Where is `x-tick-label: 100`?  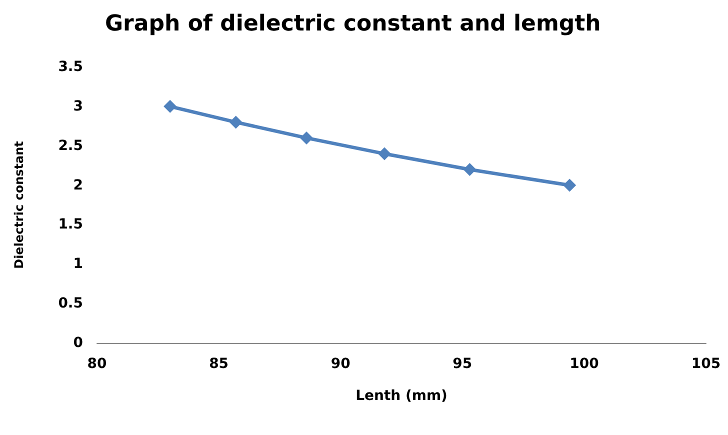 x-tick-label: 100 is located at coordinates (585, 364).